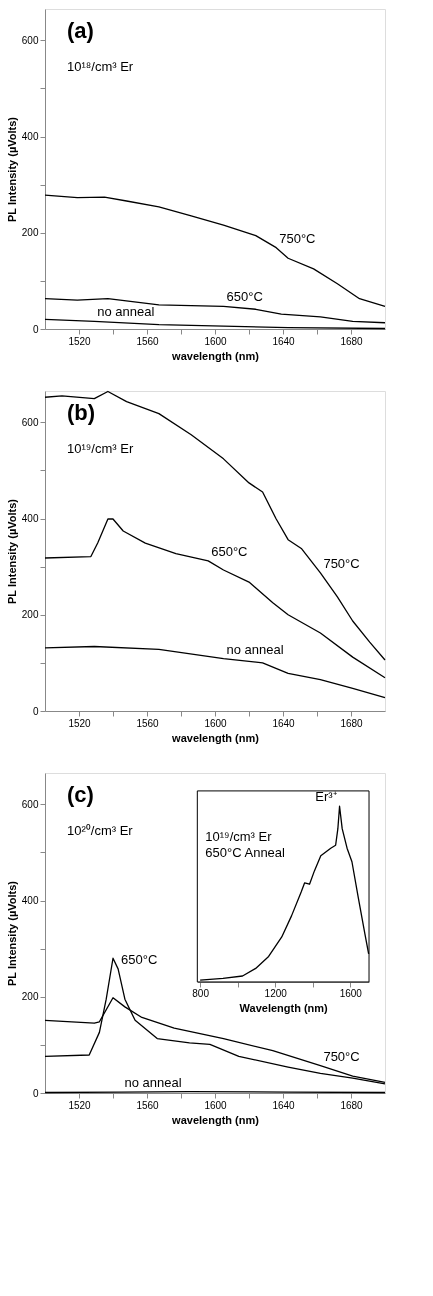 The width and height of the screenshot is (433, 1296). I want to click on chart-title: (b), so click(81, 412).